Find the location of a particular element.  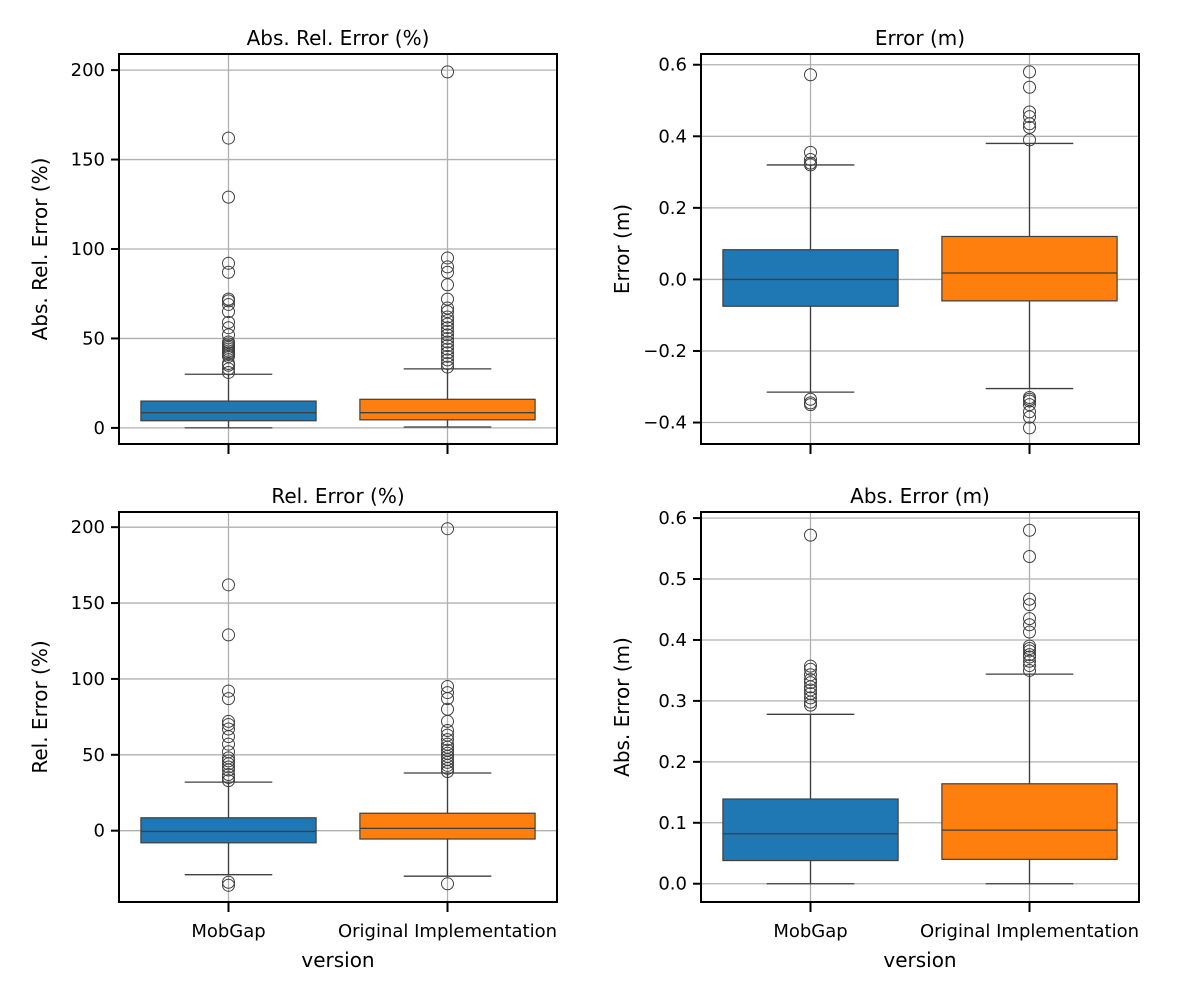

x-tick-label: Original Implementation is located at coordinates (1029, 931).